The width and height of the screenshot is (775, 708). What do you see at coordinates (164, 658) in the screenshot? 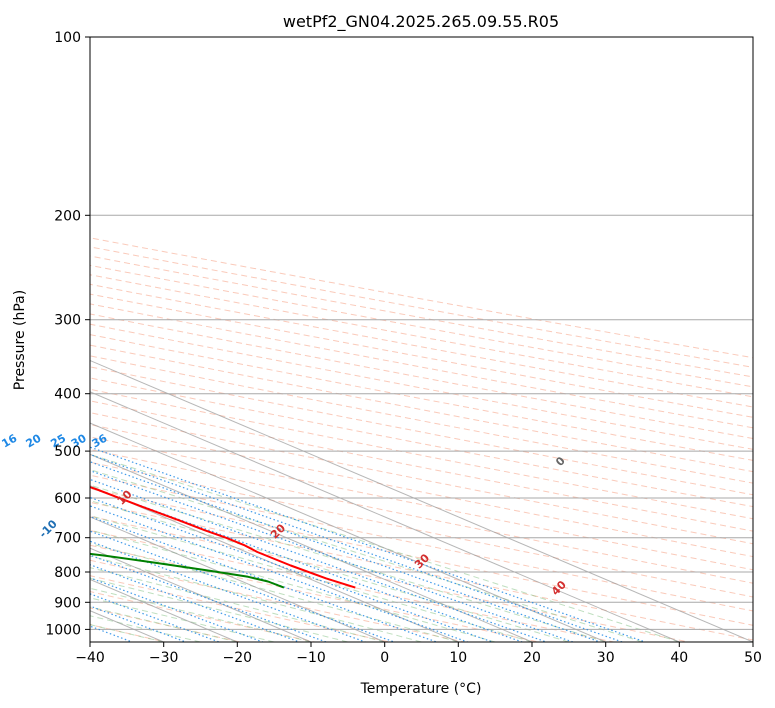
I see `x-tick-label: −30` at bounding box center [164, 658].